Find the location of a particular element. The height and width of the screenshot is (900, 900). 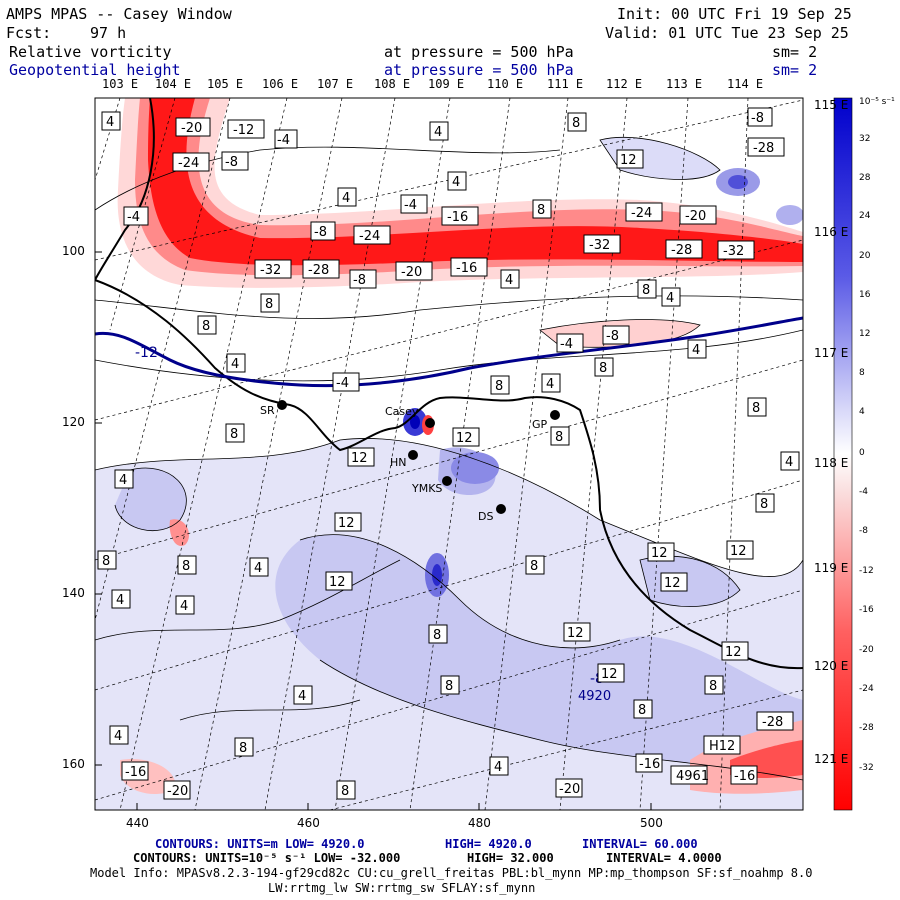

contour-label: -20 is located at coordinates (193, 127).